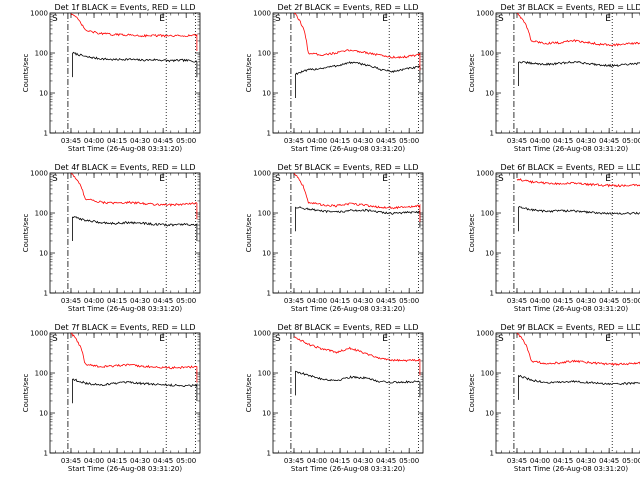 Image resolution: width=640 pixels, height=480 pixels. What do you see at coordinates (570, 7) in the screenshot?
I see `chart-title: Det 3f BLACK = Events, RED = LLD` at bounding box center [570, 7].